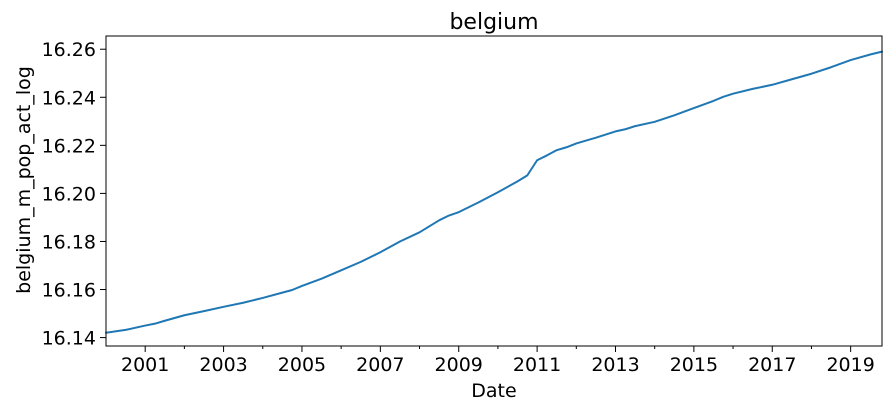  Describe the element at coordinates (69, 50) in the screenshot. I see `y-tick-label: 16.26` at that location.